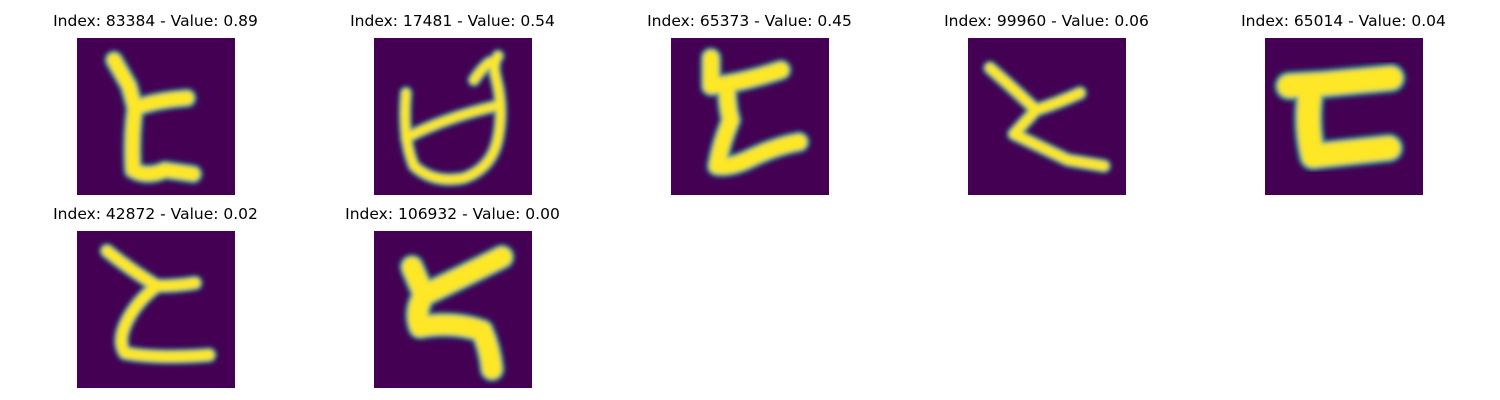 The image size is (1500, 400). I want to click on tile-title: Index: 65014 - Value: 0.04, so click(1343, 21).